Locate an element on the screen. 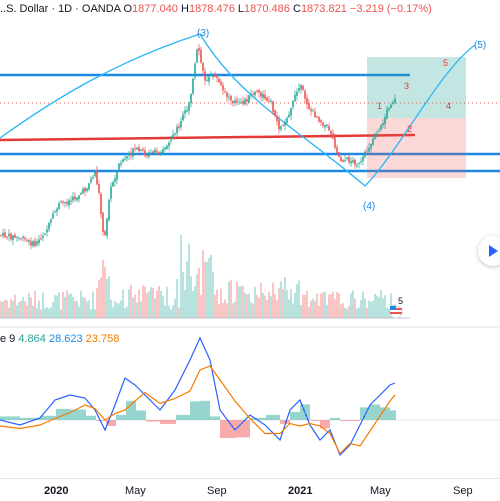  close-key: C is located at coordinates (296, 9).